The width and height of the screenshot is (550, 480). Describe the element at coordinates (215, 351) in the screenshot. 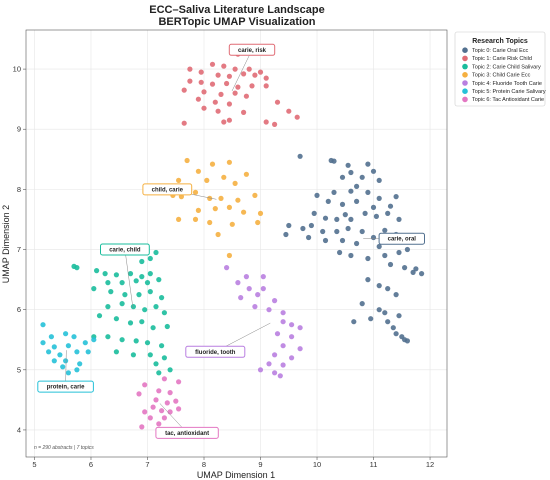

I see `annotation-box` at that location.